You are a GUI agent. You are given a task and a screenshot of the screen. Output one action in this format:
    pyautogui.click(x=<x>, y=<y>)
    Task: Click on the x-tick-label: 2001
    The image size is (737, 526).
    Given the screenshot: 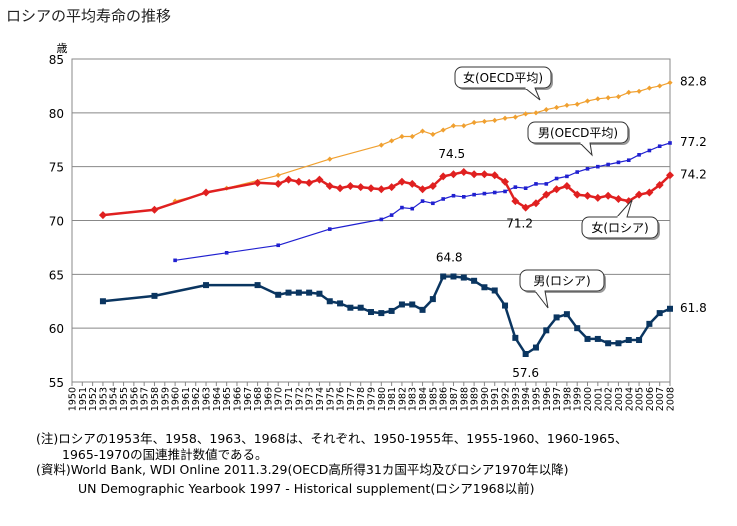 What is the action you would take?
    pyautogui.click(x=598, y=399)
    